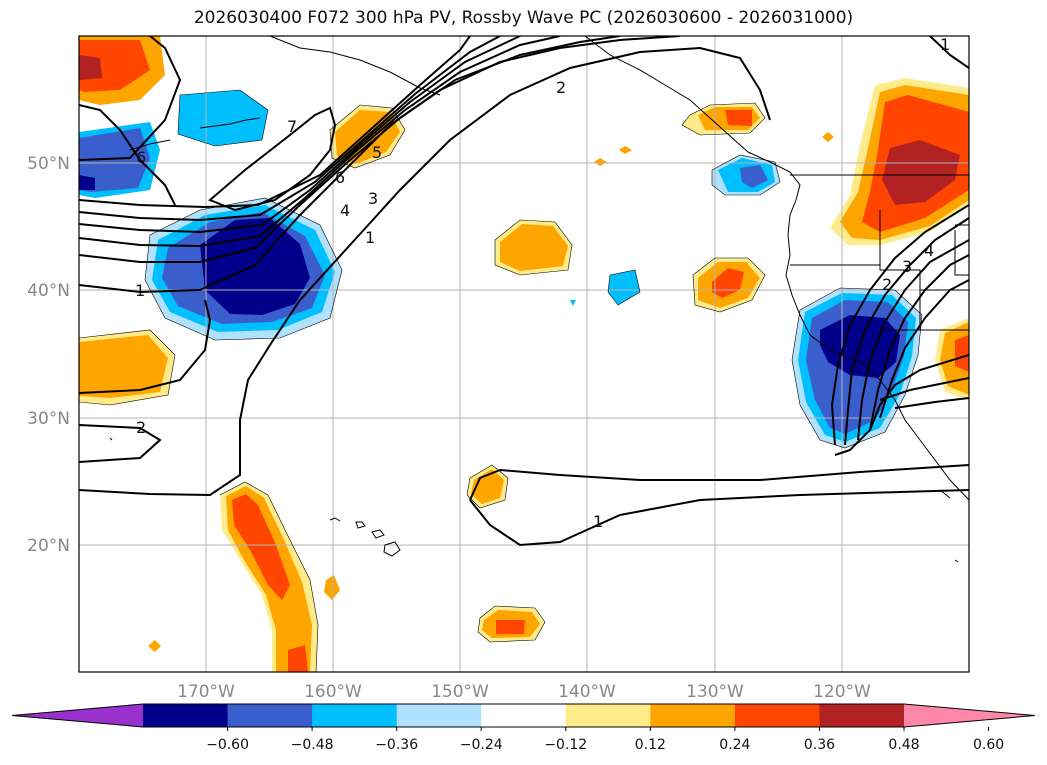  I want to click on colorbar-extend-max, so click(969, 715).